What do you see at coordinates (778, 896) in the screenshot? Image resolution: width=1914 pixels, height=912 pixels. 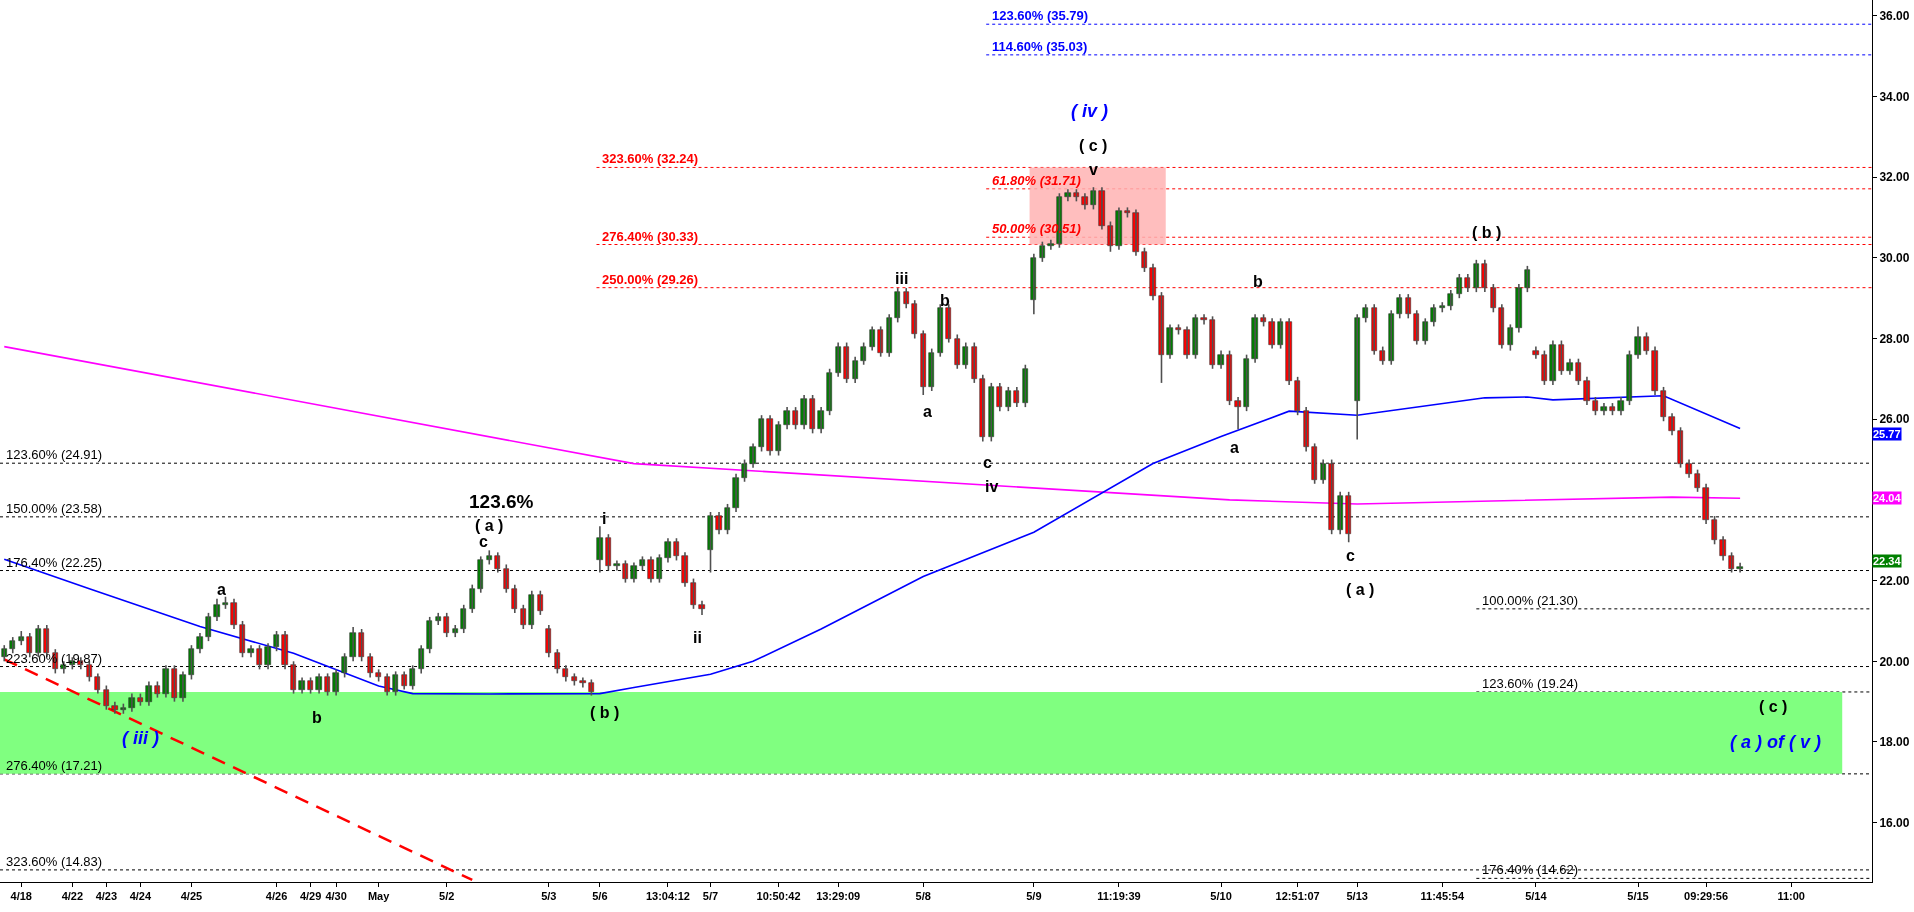 I see `x-tick-label: 10:50:42` at bounding box center [778, 896].